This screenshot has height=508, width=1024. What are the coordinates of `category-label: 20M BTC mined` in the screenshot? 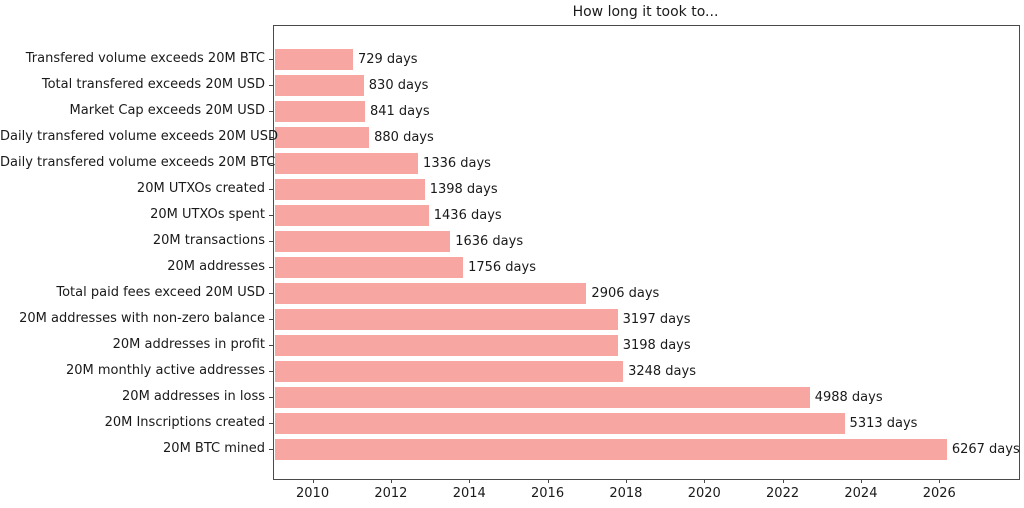 It's located at (214, 449).